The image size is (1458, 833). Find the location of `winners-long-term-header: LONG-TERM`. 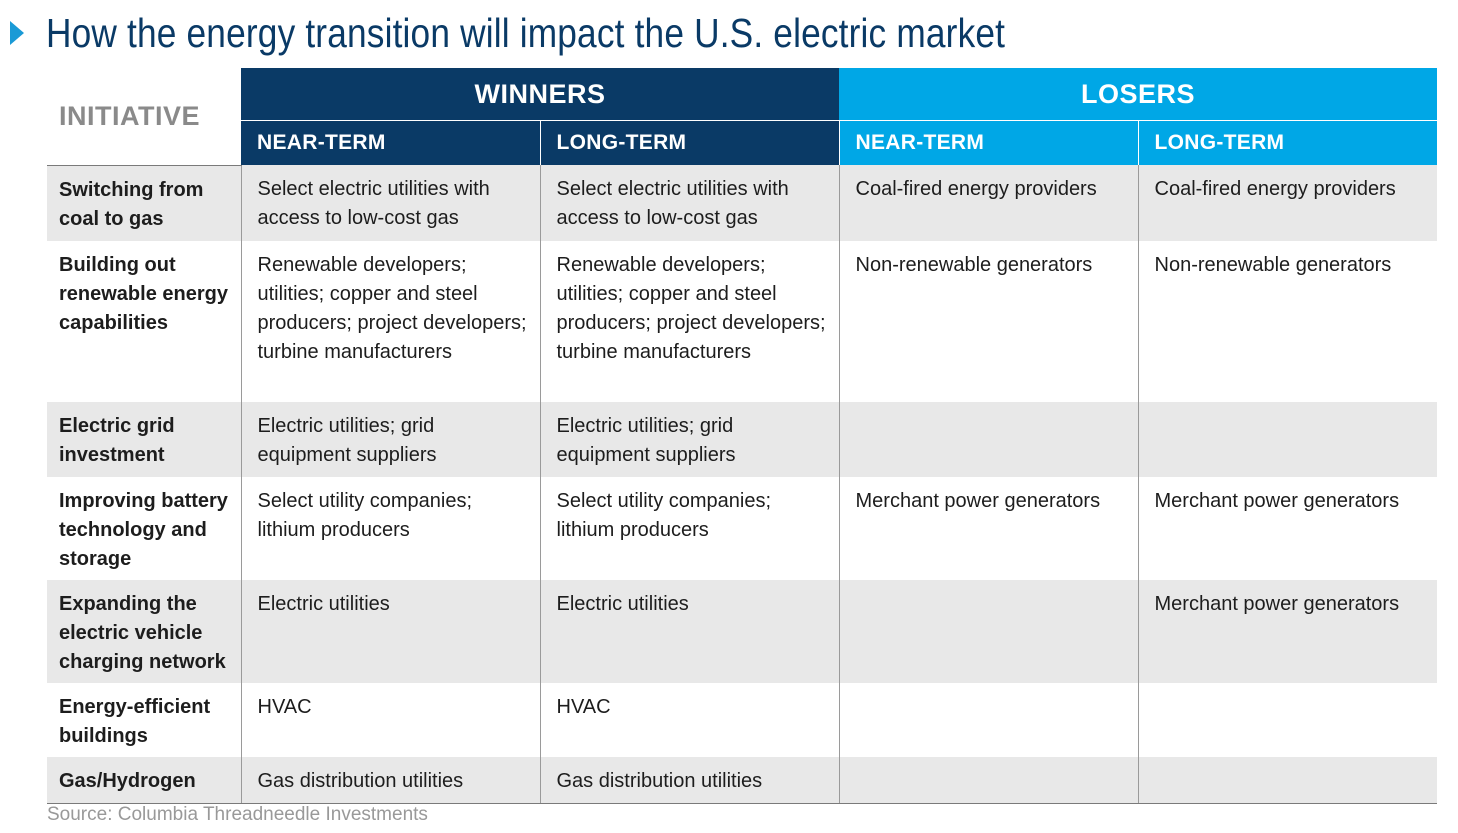

winners-long-term-header: LONG-TERM is located at coordinates (689, 142).